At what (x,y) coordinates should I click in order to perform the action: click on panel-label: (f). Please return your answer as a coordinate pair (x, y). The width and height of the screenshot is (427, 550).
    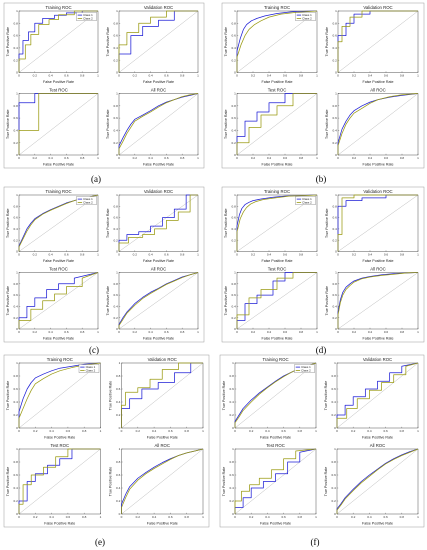
    Looking at the image, I should click on (315, 542).